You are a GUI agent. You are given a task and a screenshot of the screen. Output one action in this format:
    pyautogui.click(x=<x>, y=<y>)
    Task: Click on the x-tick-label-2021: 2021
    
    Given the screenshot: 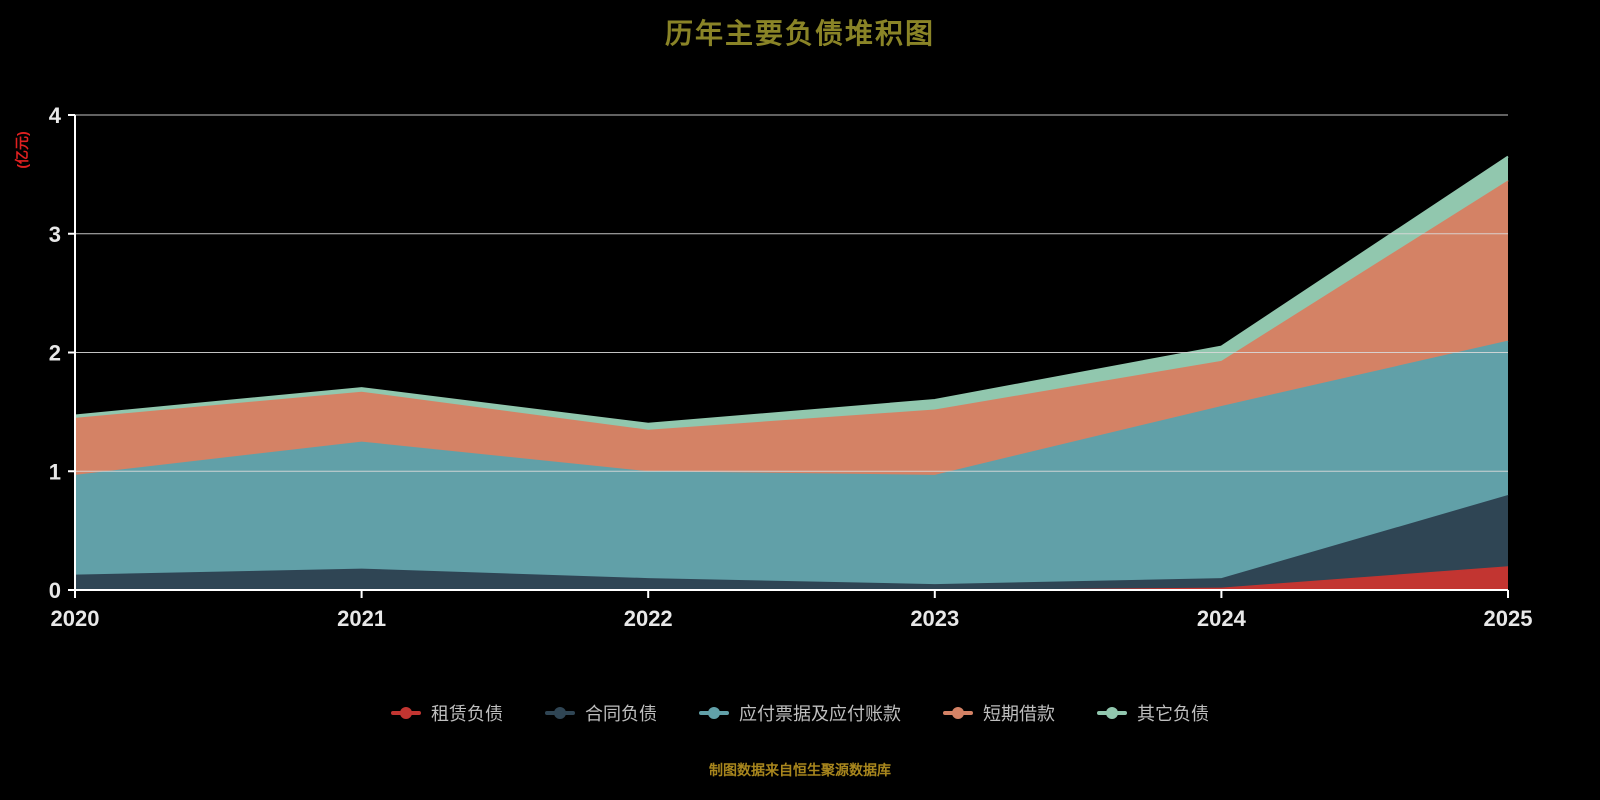 What is the action you would take?
    pyautogui.click(x=361, y=618)
    